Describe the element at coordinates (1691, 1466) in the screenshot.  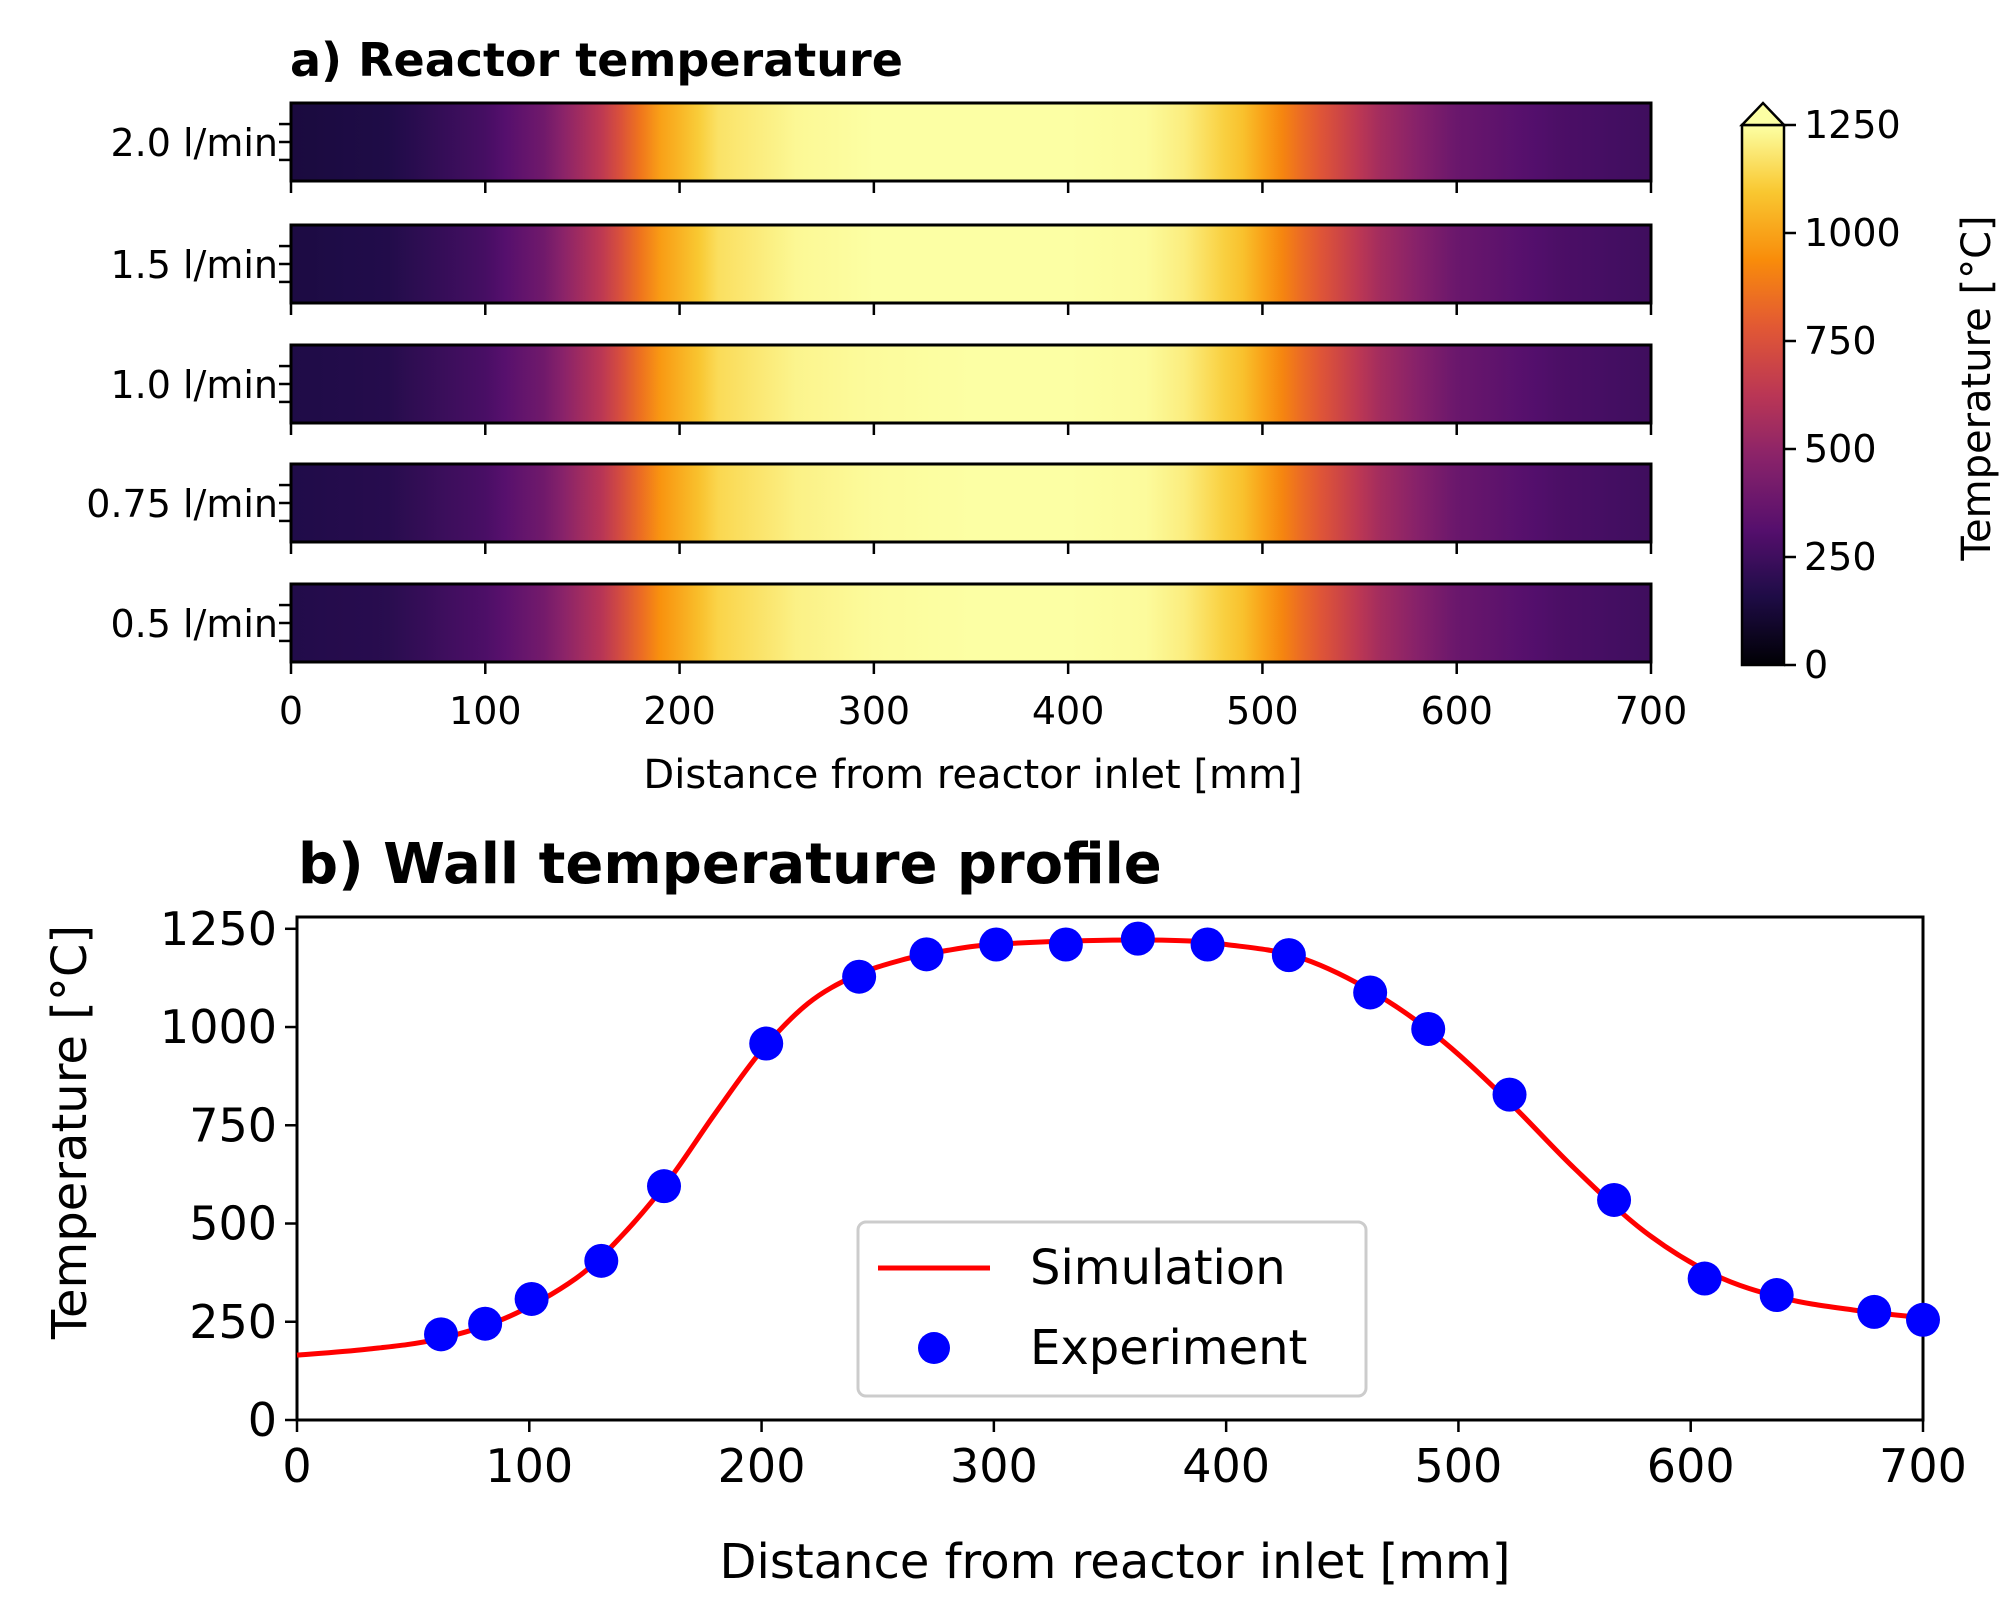
I see `line-plot-x-tick-label: 600` at that location.